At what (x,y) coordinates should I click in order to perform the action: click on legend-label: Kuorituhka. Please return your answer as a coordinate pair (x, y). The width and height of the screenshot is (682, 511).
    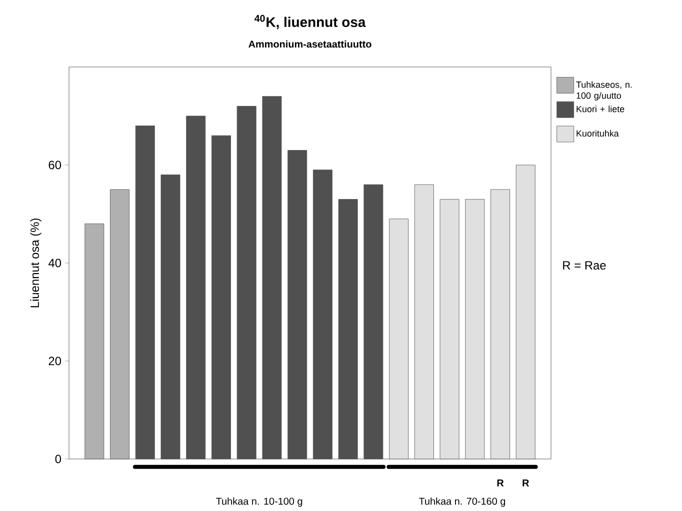
    Looking at the image, I should click on (597, 133).